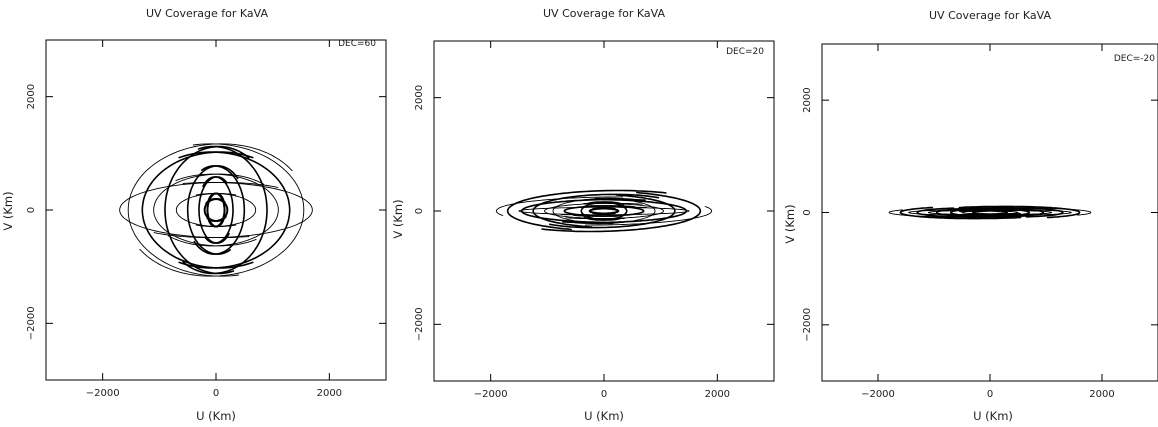 The image size is (1158, 427). What do you see at coordinates (745, 52) in the screenshot?
I see `declination-label: DEC=20` at bounding box center [745, 52].